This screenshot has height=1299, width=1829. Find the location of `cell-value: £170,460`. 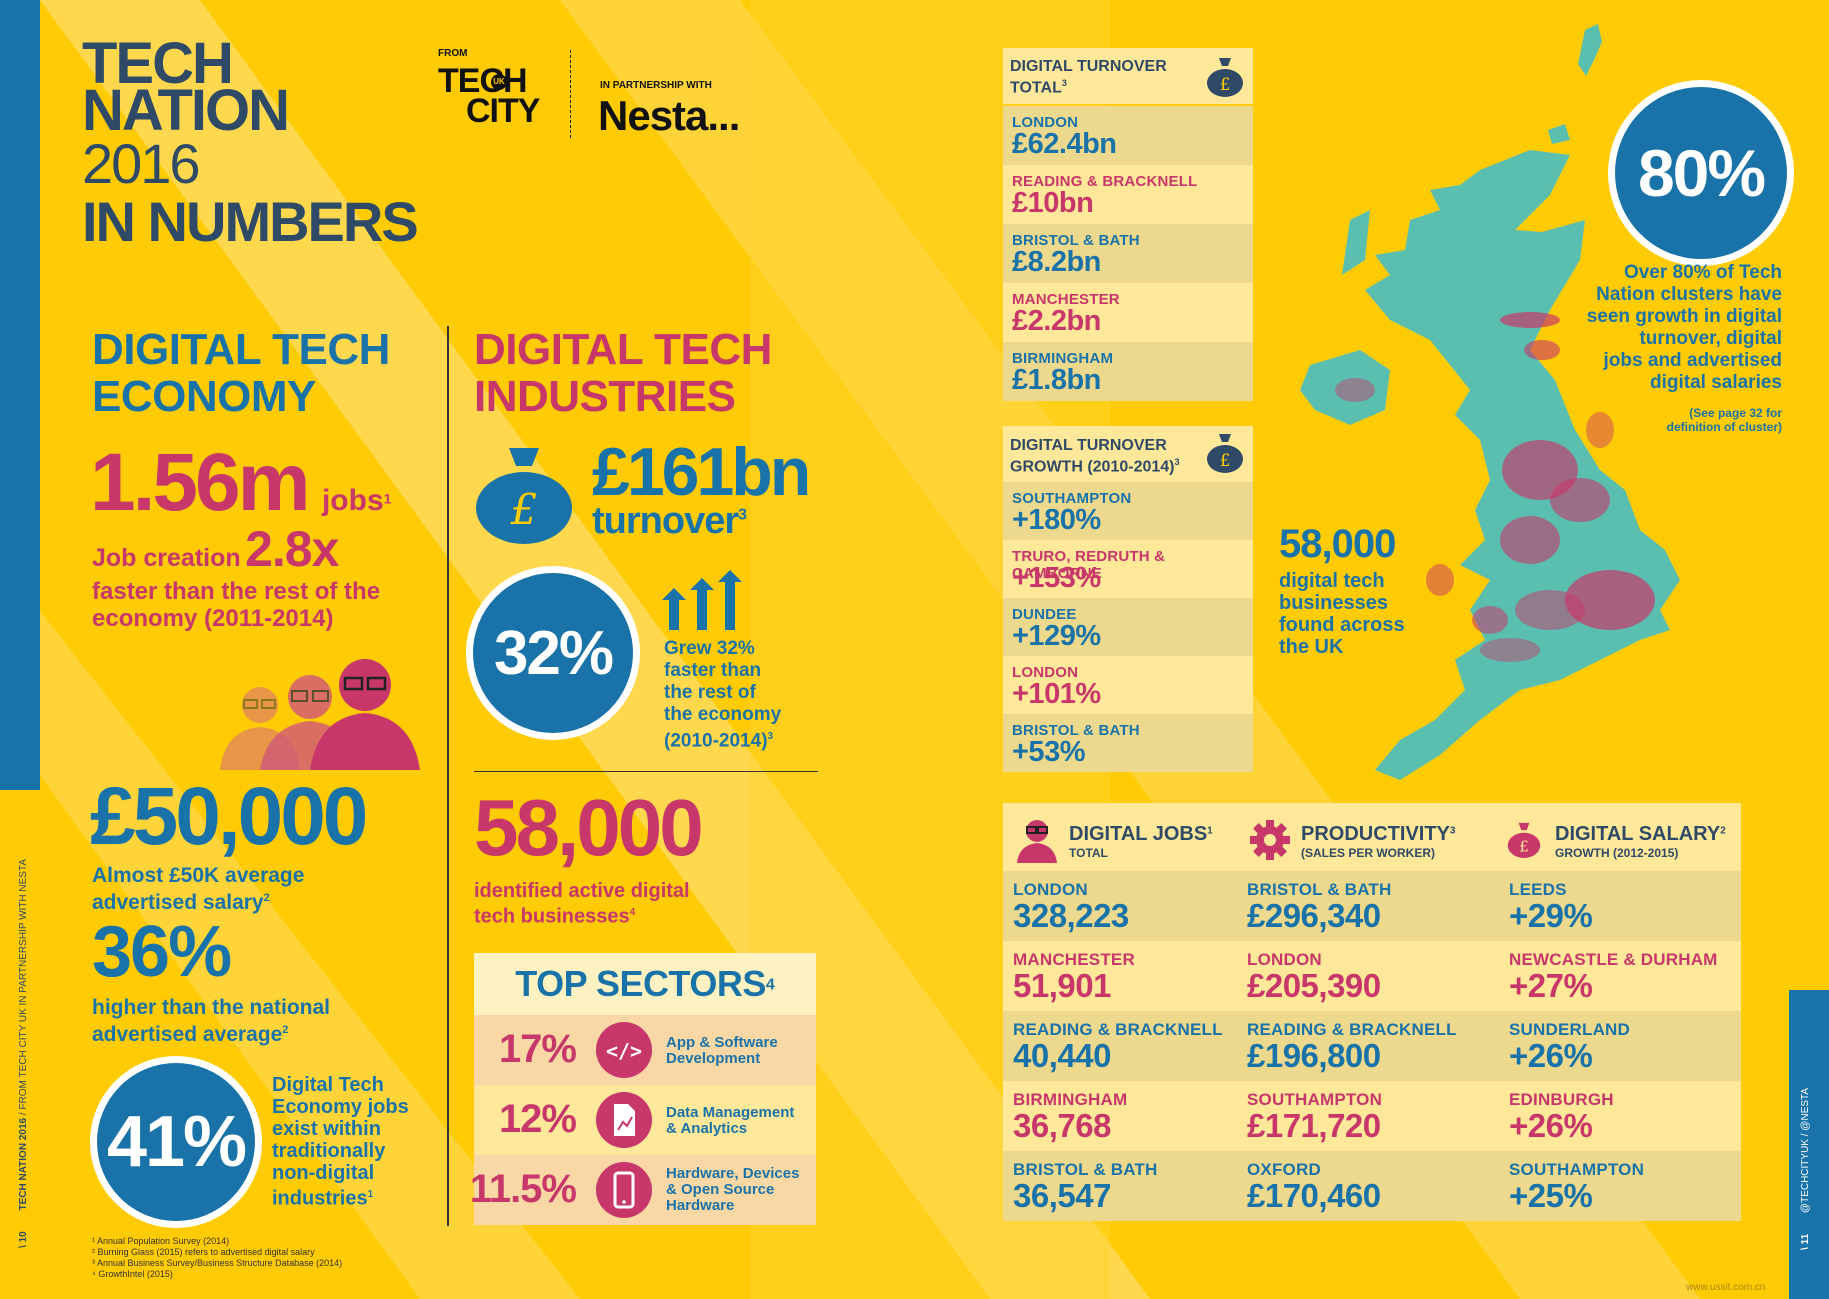

cell-value: £170,460 is located at coordinates (1314, 1195).